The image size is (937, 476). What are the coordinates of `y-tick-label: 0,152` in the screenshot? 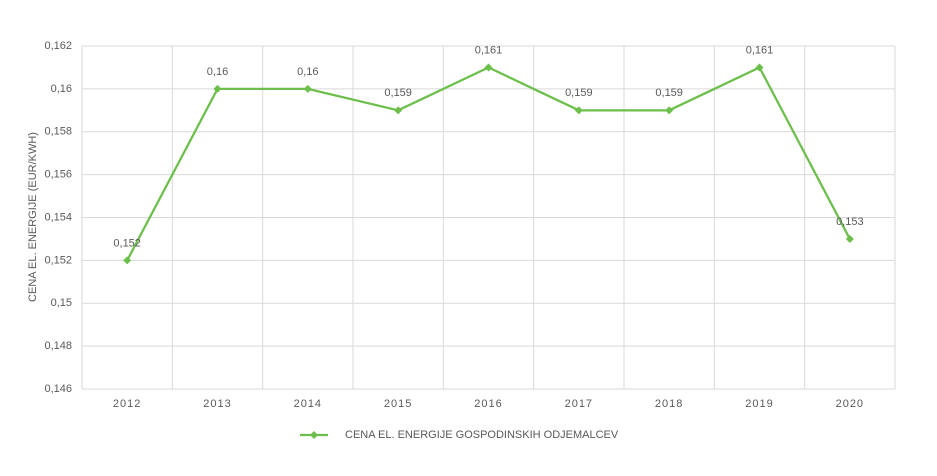 It's located at (58, 260).